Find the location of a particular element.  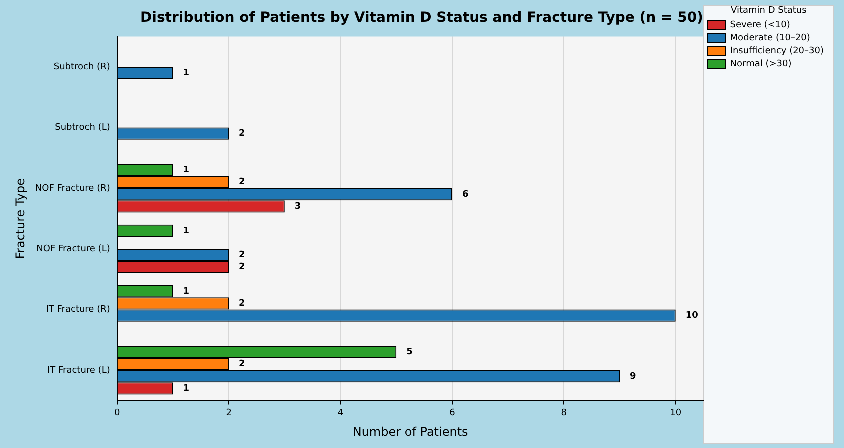

x-axis-title: Number of Patients is located at coordinates (410, 431).